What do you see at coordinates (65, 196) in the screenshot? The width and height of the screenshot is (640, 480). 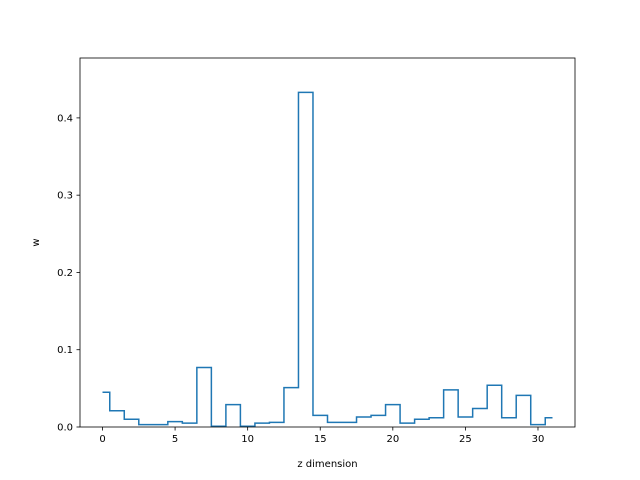 I see `y-tick-label: 0.3` at bounding box center [65, 196].